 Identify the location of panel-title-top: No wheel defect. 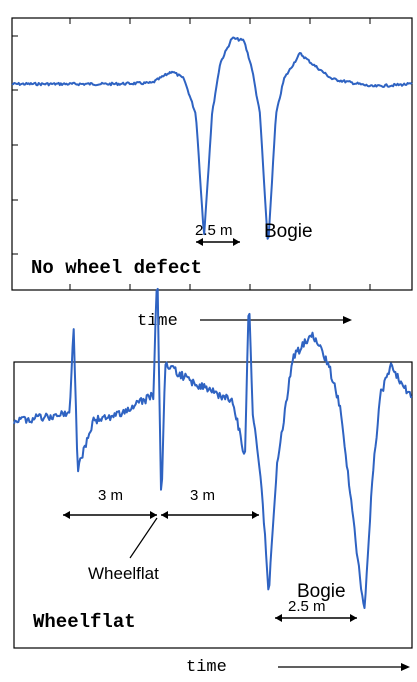
(116, 268).